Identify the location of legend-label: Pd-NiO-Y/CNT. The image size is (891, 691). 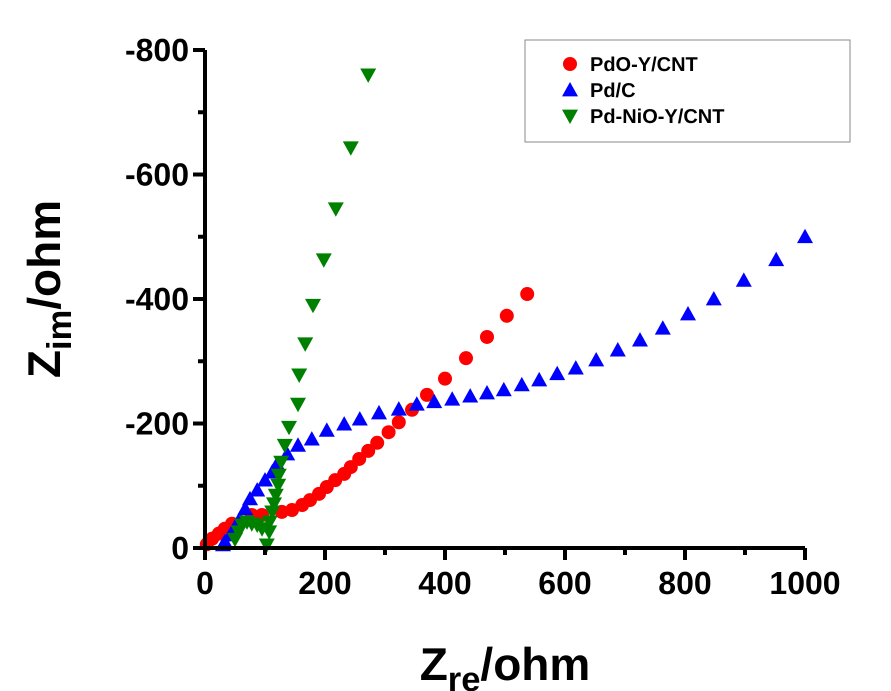
(657, 117).